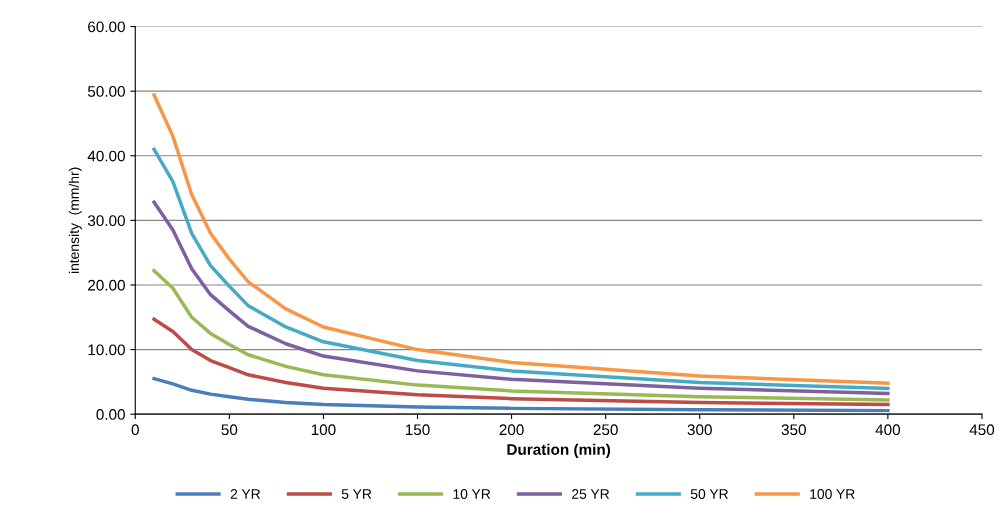 The height and width of the screenshot is (531, 1002). I want to click on legend-label: 2 YR, so click(245, 494).